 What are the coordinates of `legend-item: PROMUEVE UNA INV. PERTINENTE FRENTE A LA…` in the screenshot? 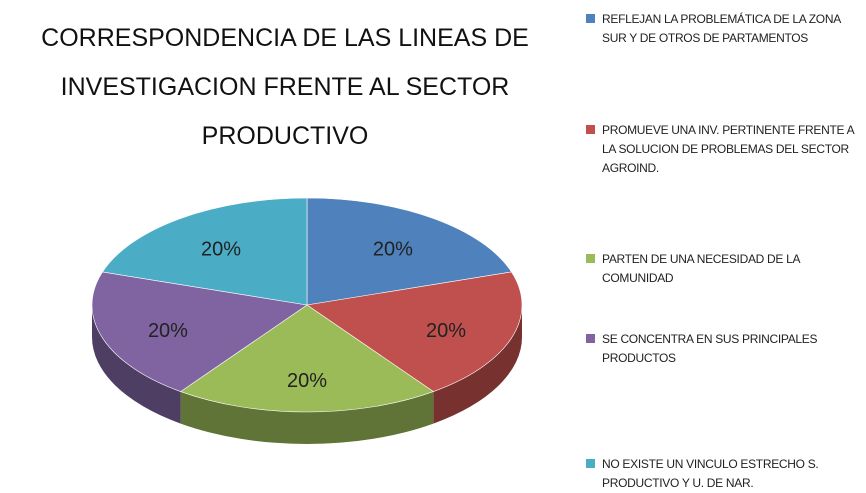 It's located at (723, 149).